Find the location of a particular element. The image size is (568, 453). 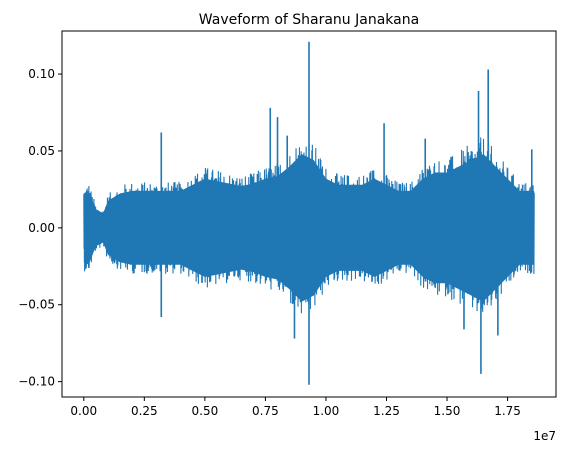

y-tick-label: −0.10 is located at coordinates (36, 382).